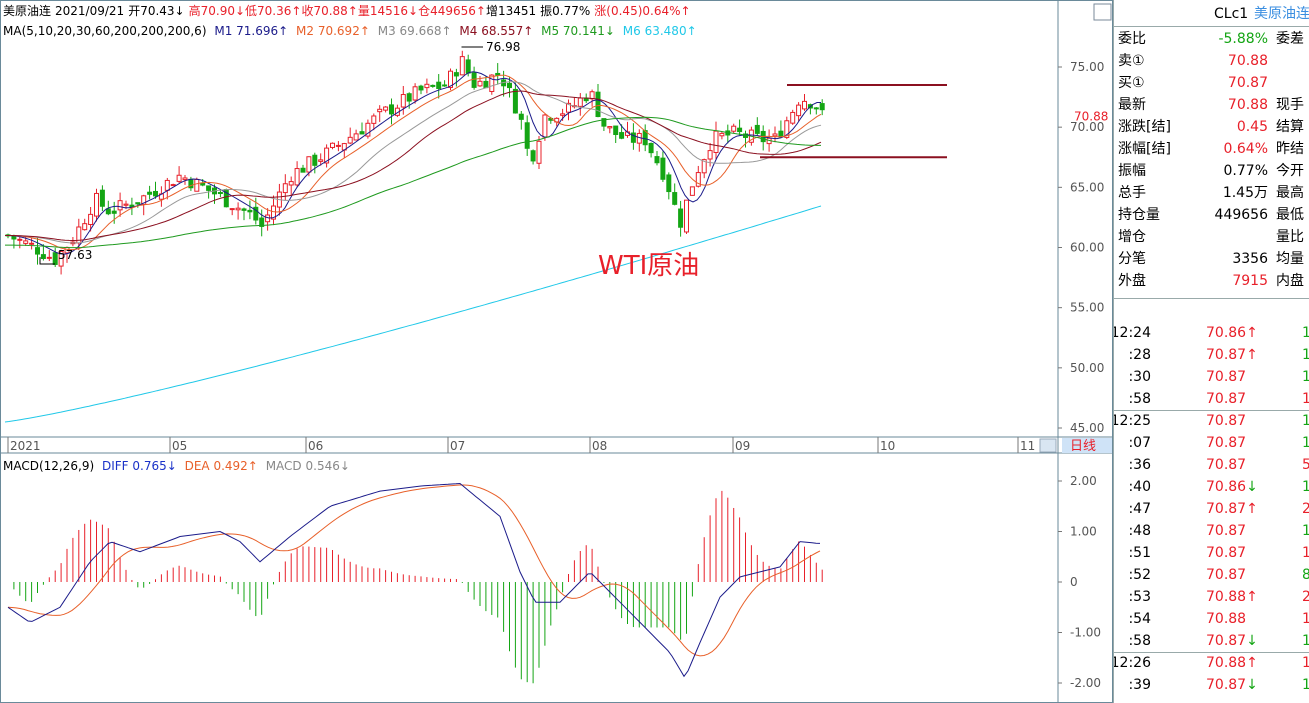  What do you see at coordinates (1211, 127) in the screenshot?
I see `quote-row: 涨跌[结] 0.45 结算` at bounding box center [1211, 127].